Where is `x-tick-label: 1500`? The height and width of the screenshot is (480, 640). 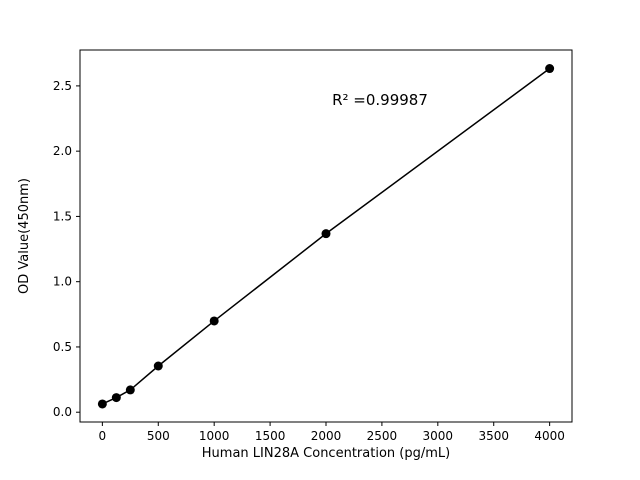 x-tick-label: 1500 is located at coordinates (270, 436).